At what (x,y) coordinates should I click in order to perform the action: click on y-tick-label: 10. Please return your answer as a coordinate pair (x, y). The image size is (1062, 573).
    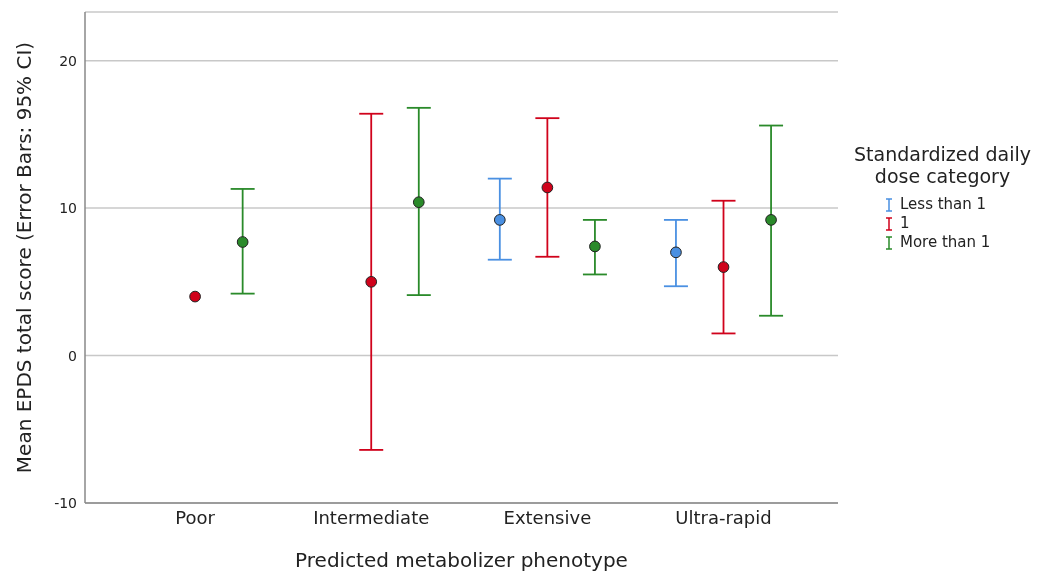
    Looking at the image, I should click on (68, 208).